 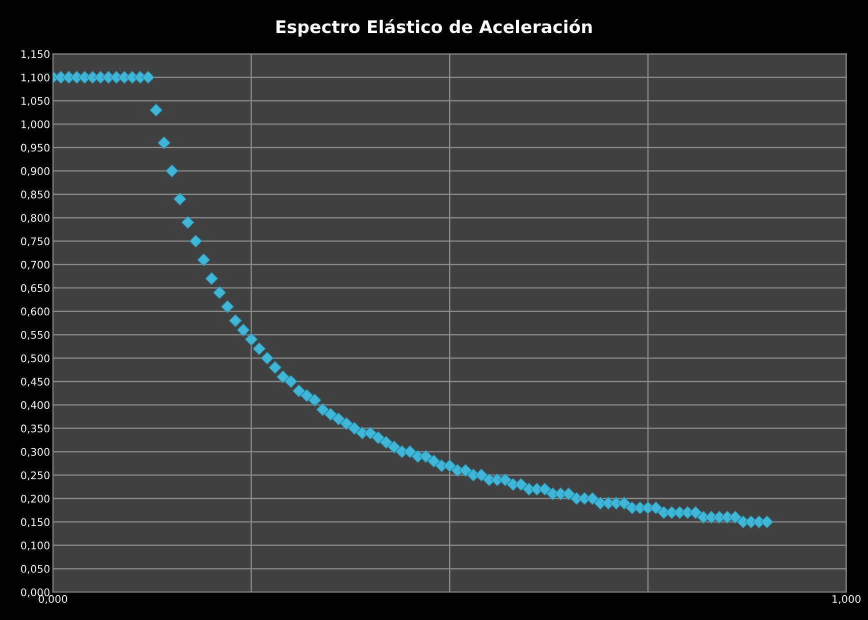 What do you see at coordinates (35, 546) in the screenshot?
I see `y-tick-label: 0,100` at bounding box center [35, 546].